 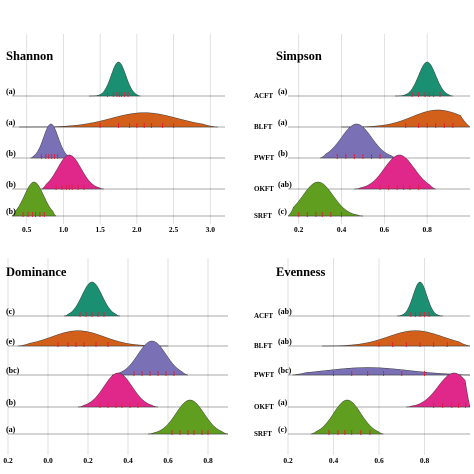 I want to click on ridge-srft: (a), so click(x=117, y=417).